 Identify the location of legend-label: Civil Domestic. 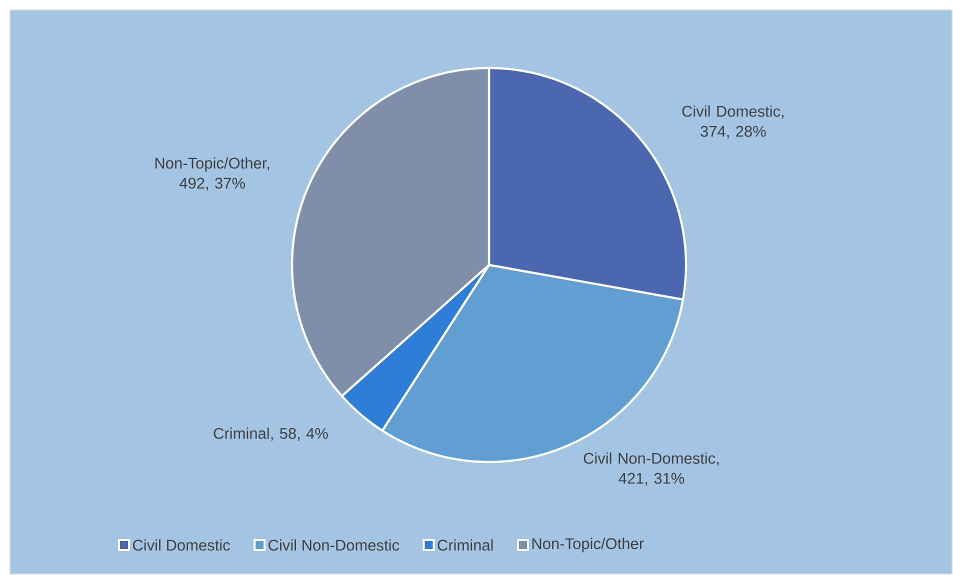
(181, 545).